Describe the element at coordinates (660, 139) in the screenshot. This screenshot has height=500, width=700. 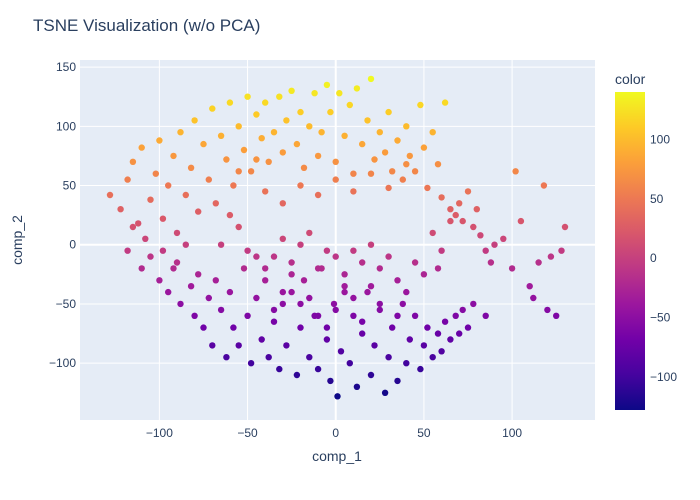
I see `colorbar-tick-label: 100` at that location.